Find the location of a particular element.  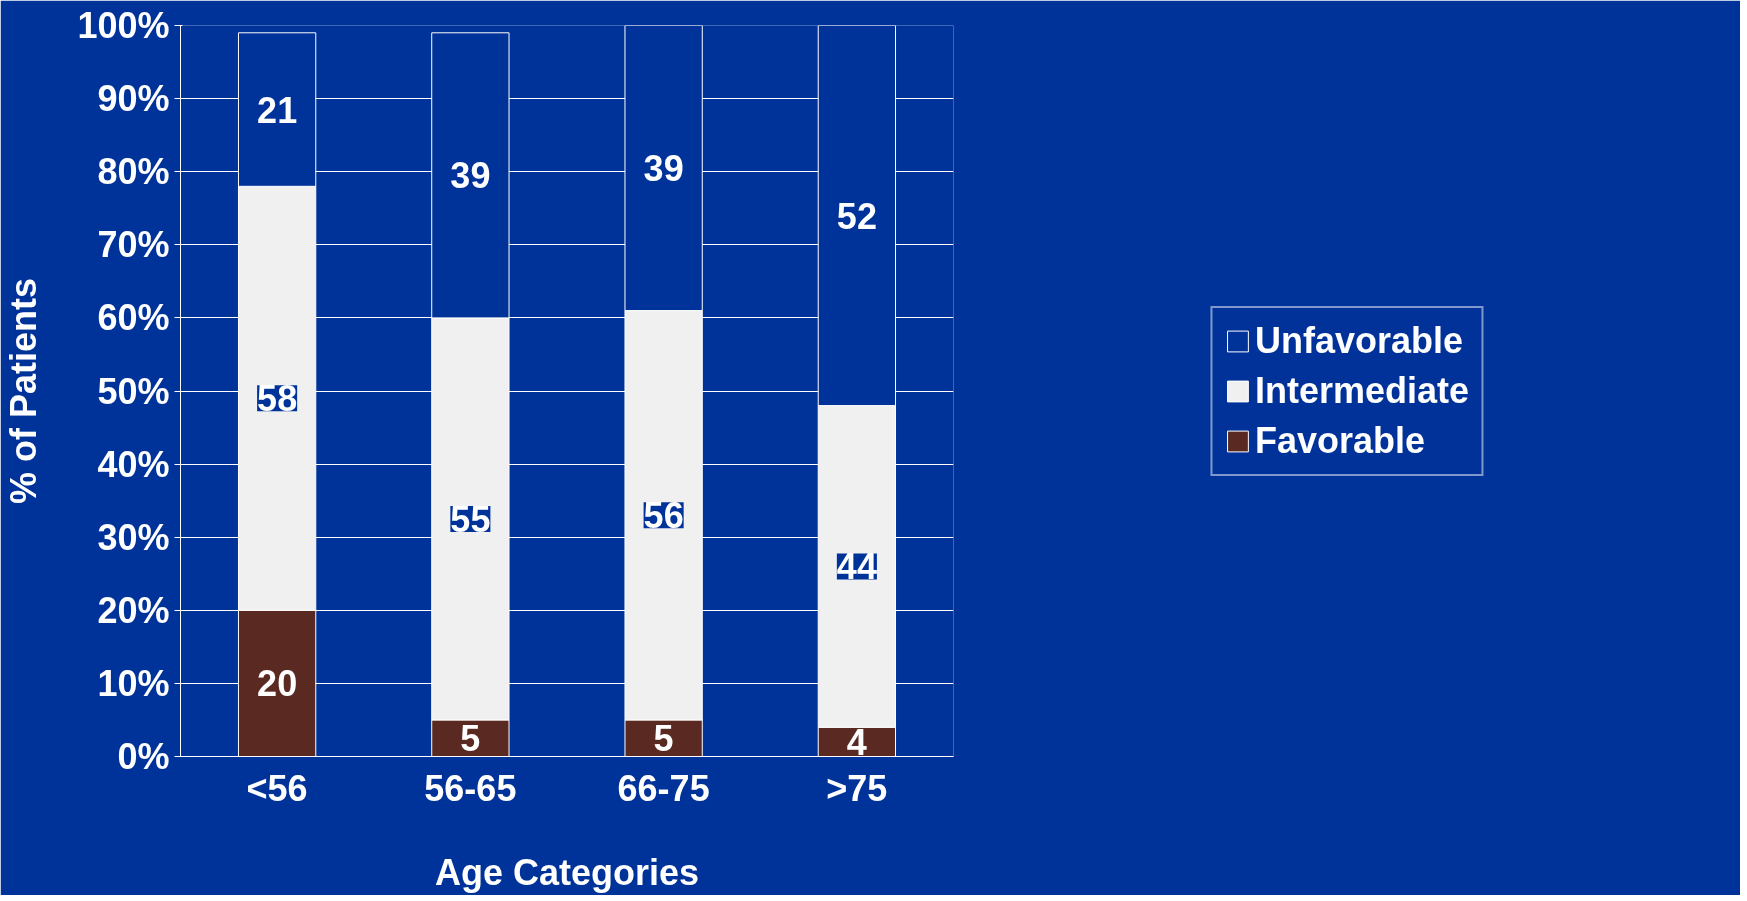

data-label: 52 is located at coordinates (856, 216).